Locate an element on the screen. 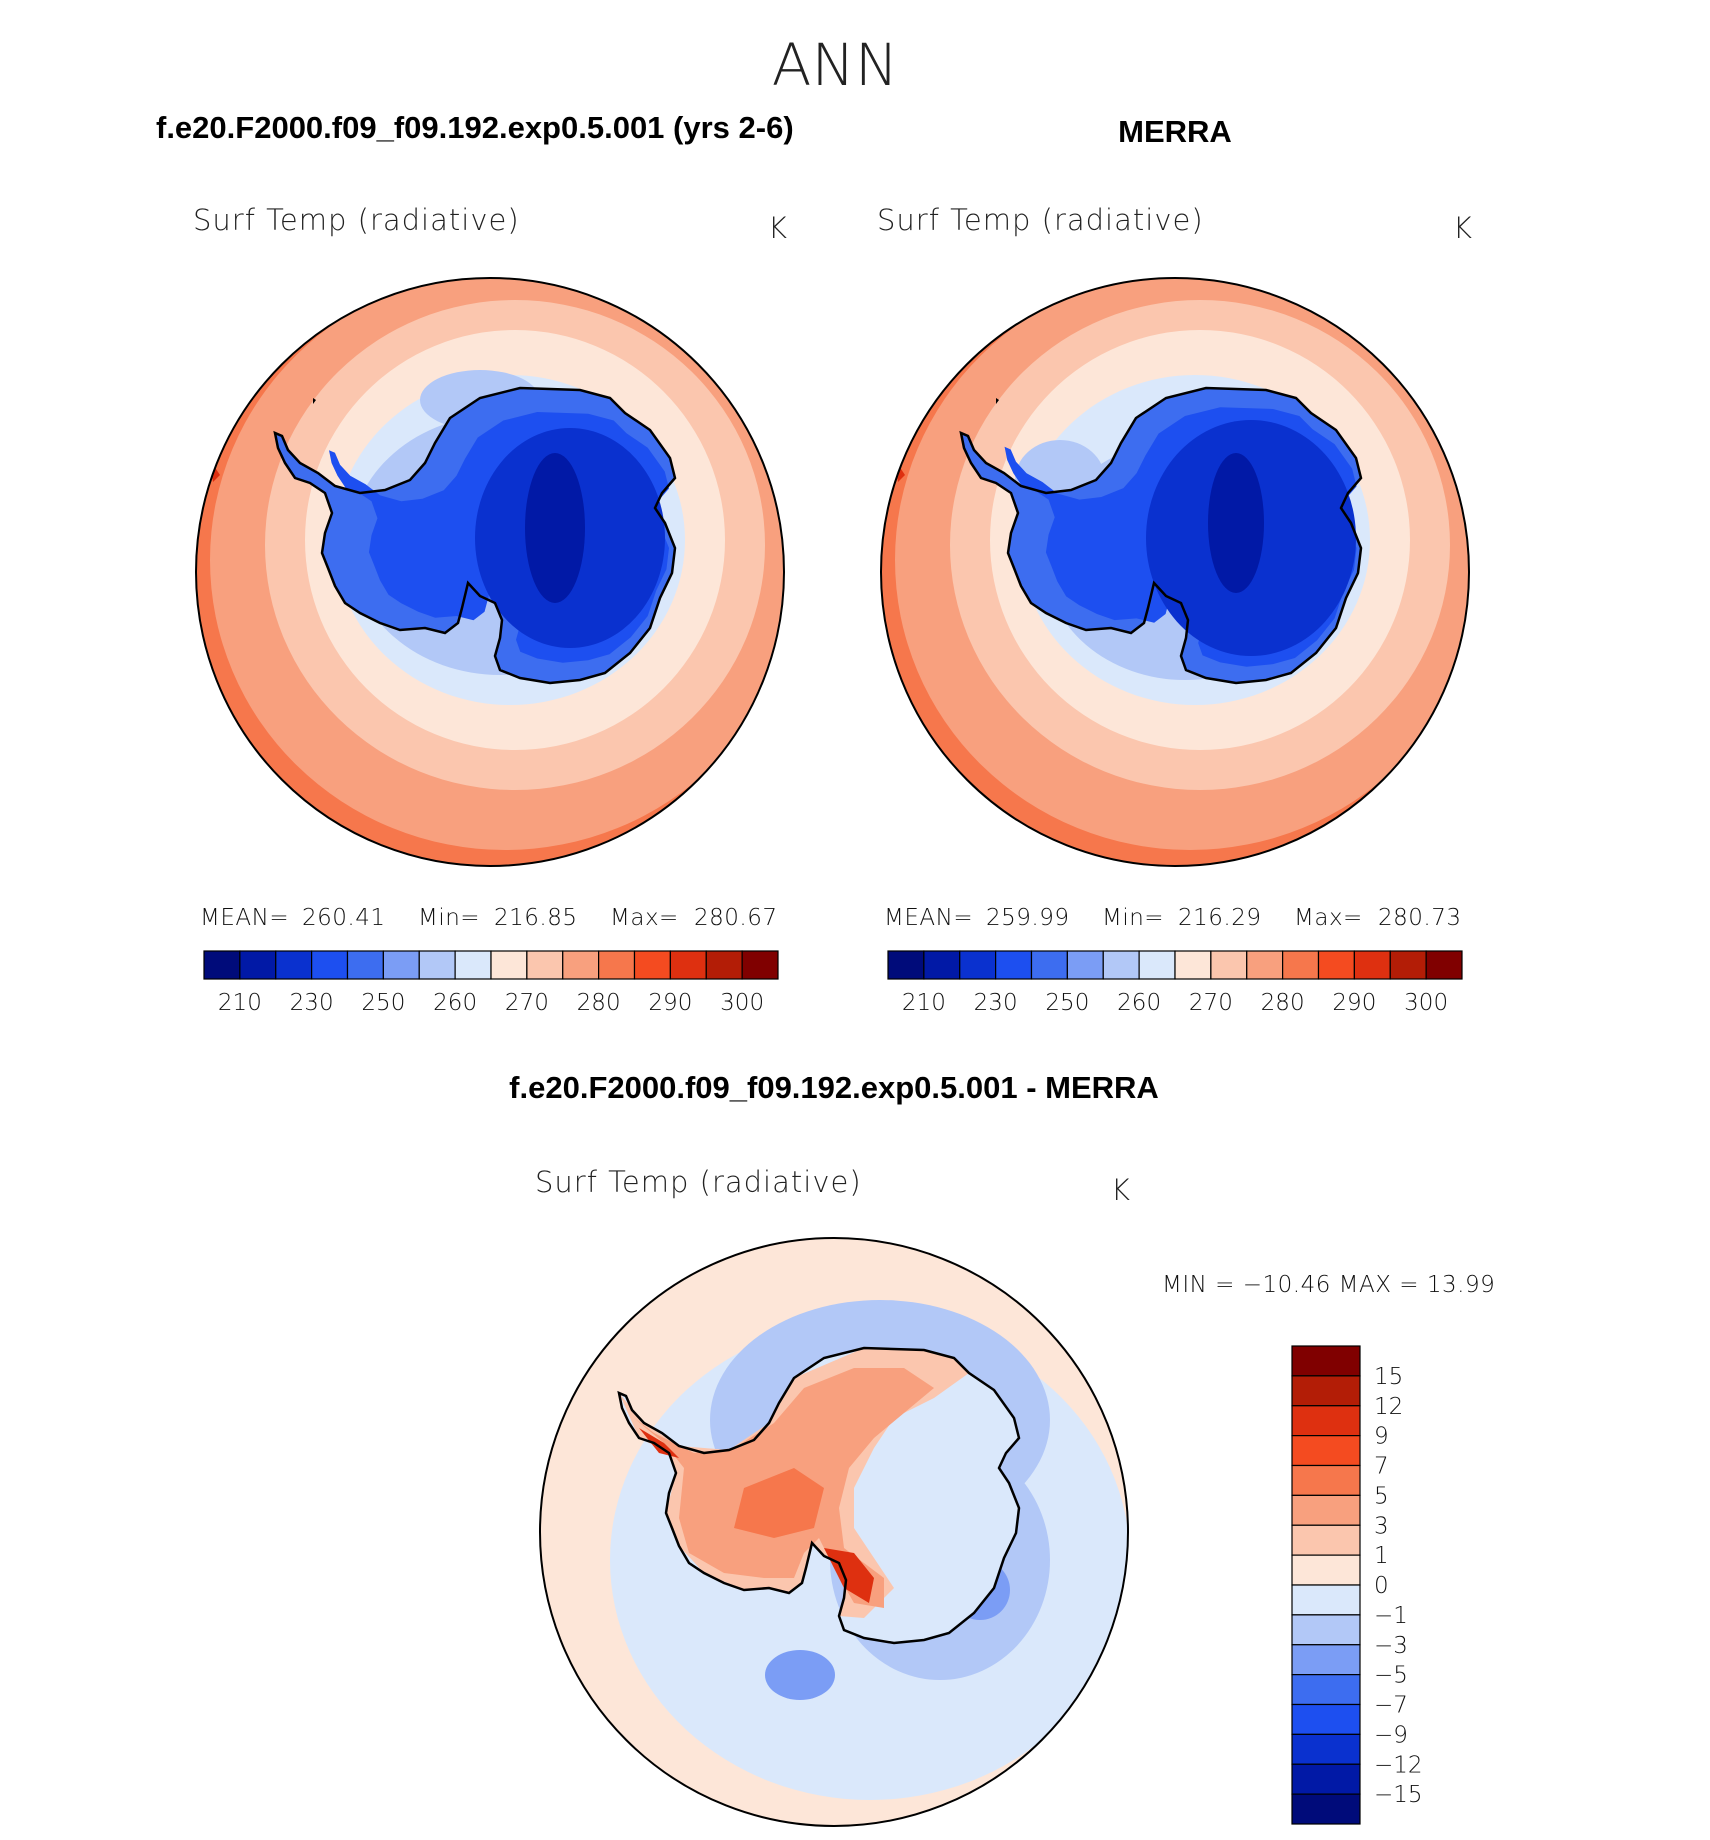 The height and width of the screenshot is (1840, 1710). panel-diff-variable: Surf Temp (radiative) is located at coordinates (698, 1182).